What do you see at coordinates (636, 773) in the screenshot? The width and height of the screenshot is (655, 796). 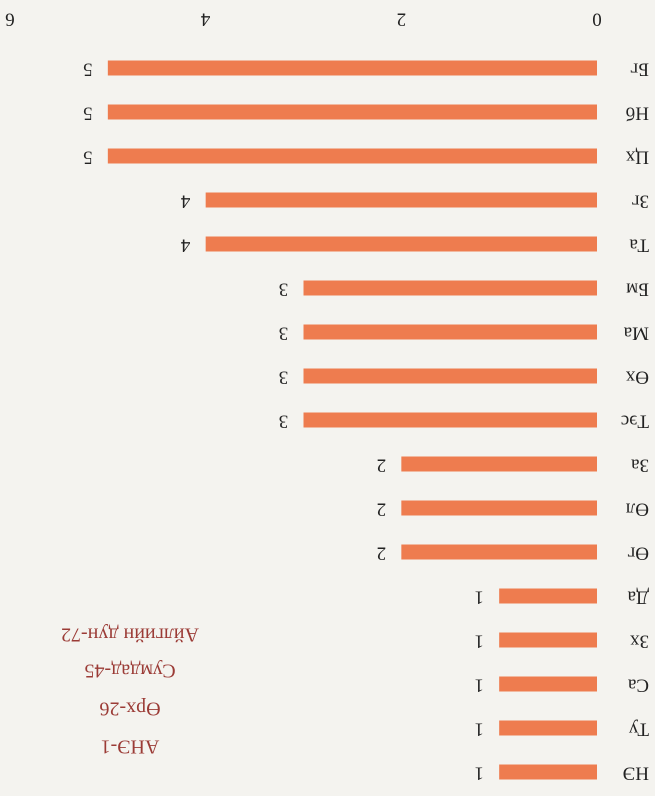 I see `y-tick-label: НЭ` at bounding box center [636, 773].